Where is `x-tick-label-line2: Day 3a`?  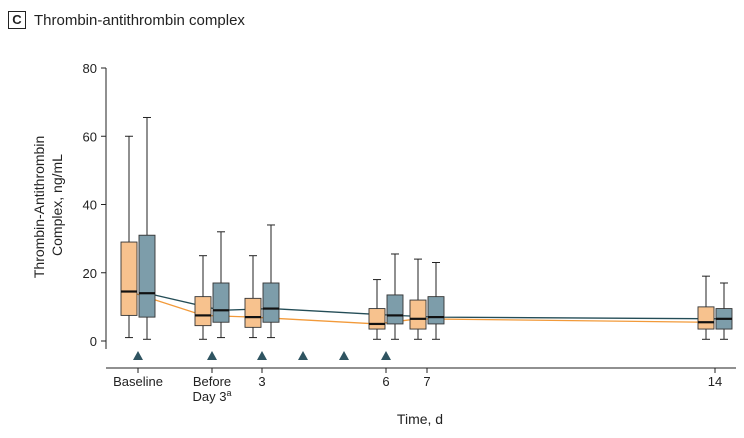
x-tick-label-line2: Day 3a is located at coordinates (212, 396).